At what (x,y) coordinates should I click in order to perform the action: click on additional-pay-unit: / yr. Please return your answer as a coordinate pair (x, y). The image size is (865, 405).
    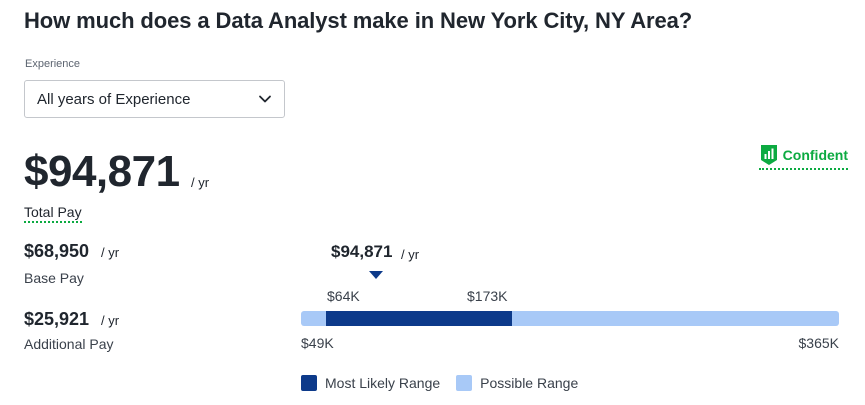
    Looking at the image, I should click on (110, 320).